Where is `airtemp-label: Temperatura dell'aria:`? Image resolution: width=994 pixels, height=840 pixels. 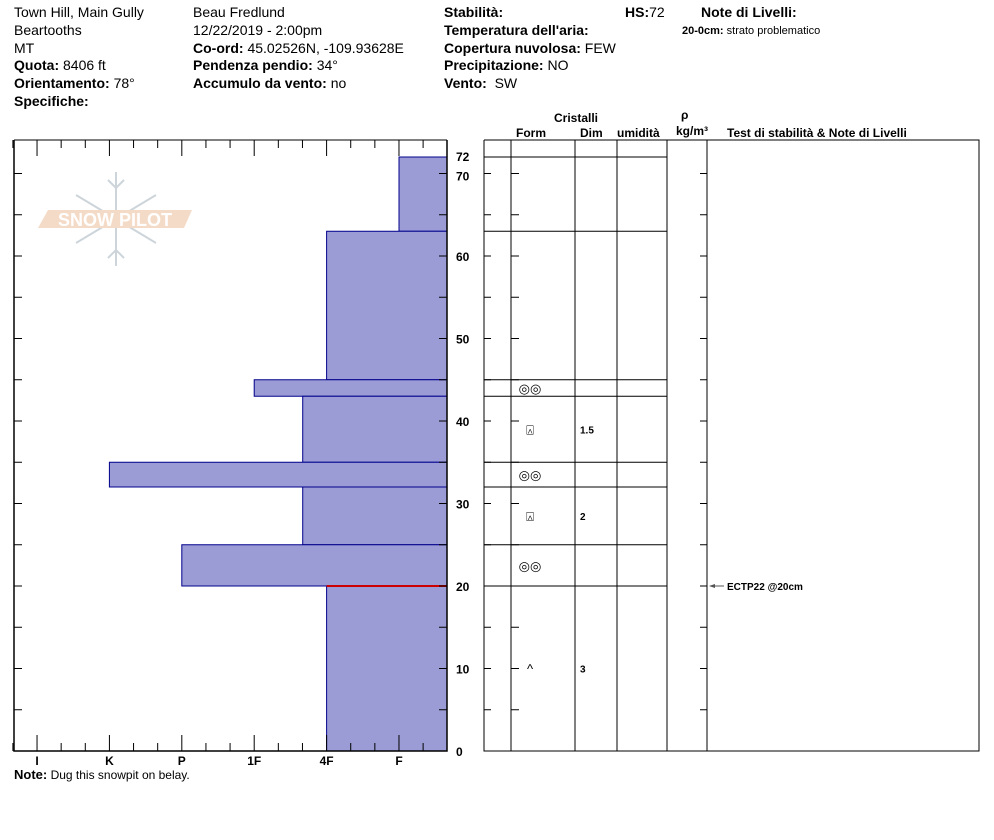
airtemp-label: Temperatura dell'aria: is located at coordinates (516, 30).